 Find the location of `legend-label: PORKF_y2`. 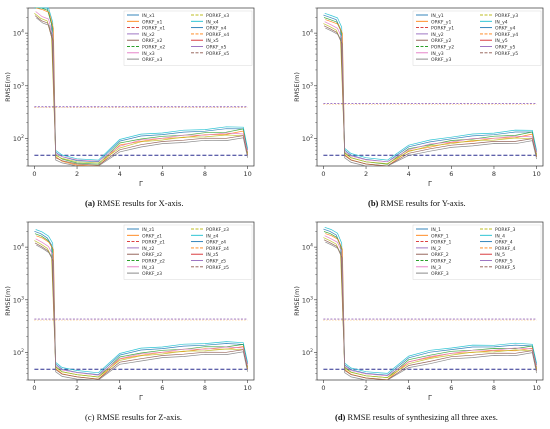

legend-label: PORKF_y2 is located at coordinates (442, 48).